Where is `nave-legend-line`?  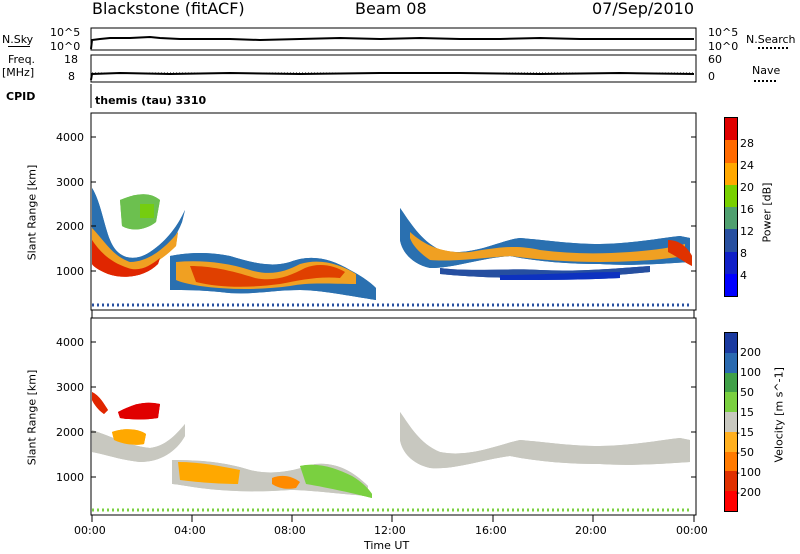
nave-legend-line is located at coordinates (765, 81).